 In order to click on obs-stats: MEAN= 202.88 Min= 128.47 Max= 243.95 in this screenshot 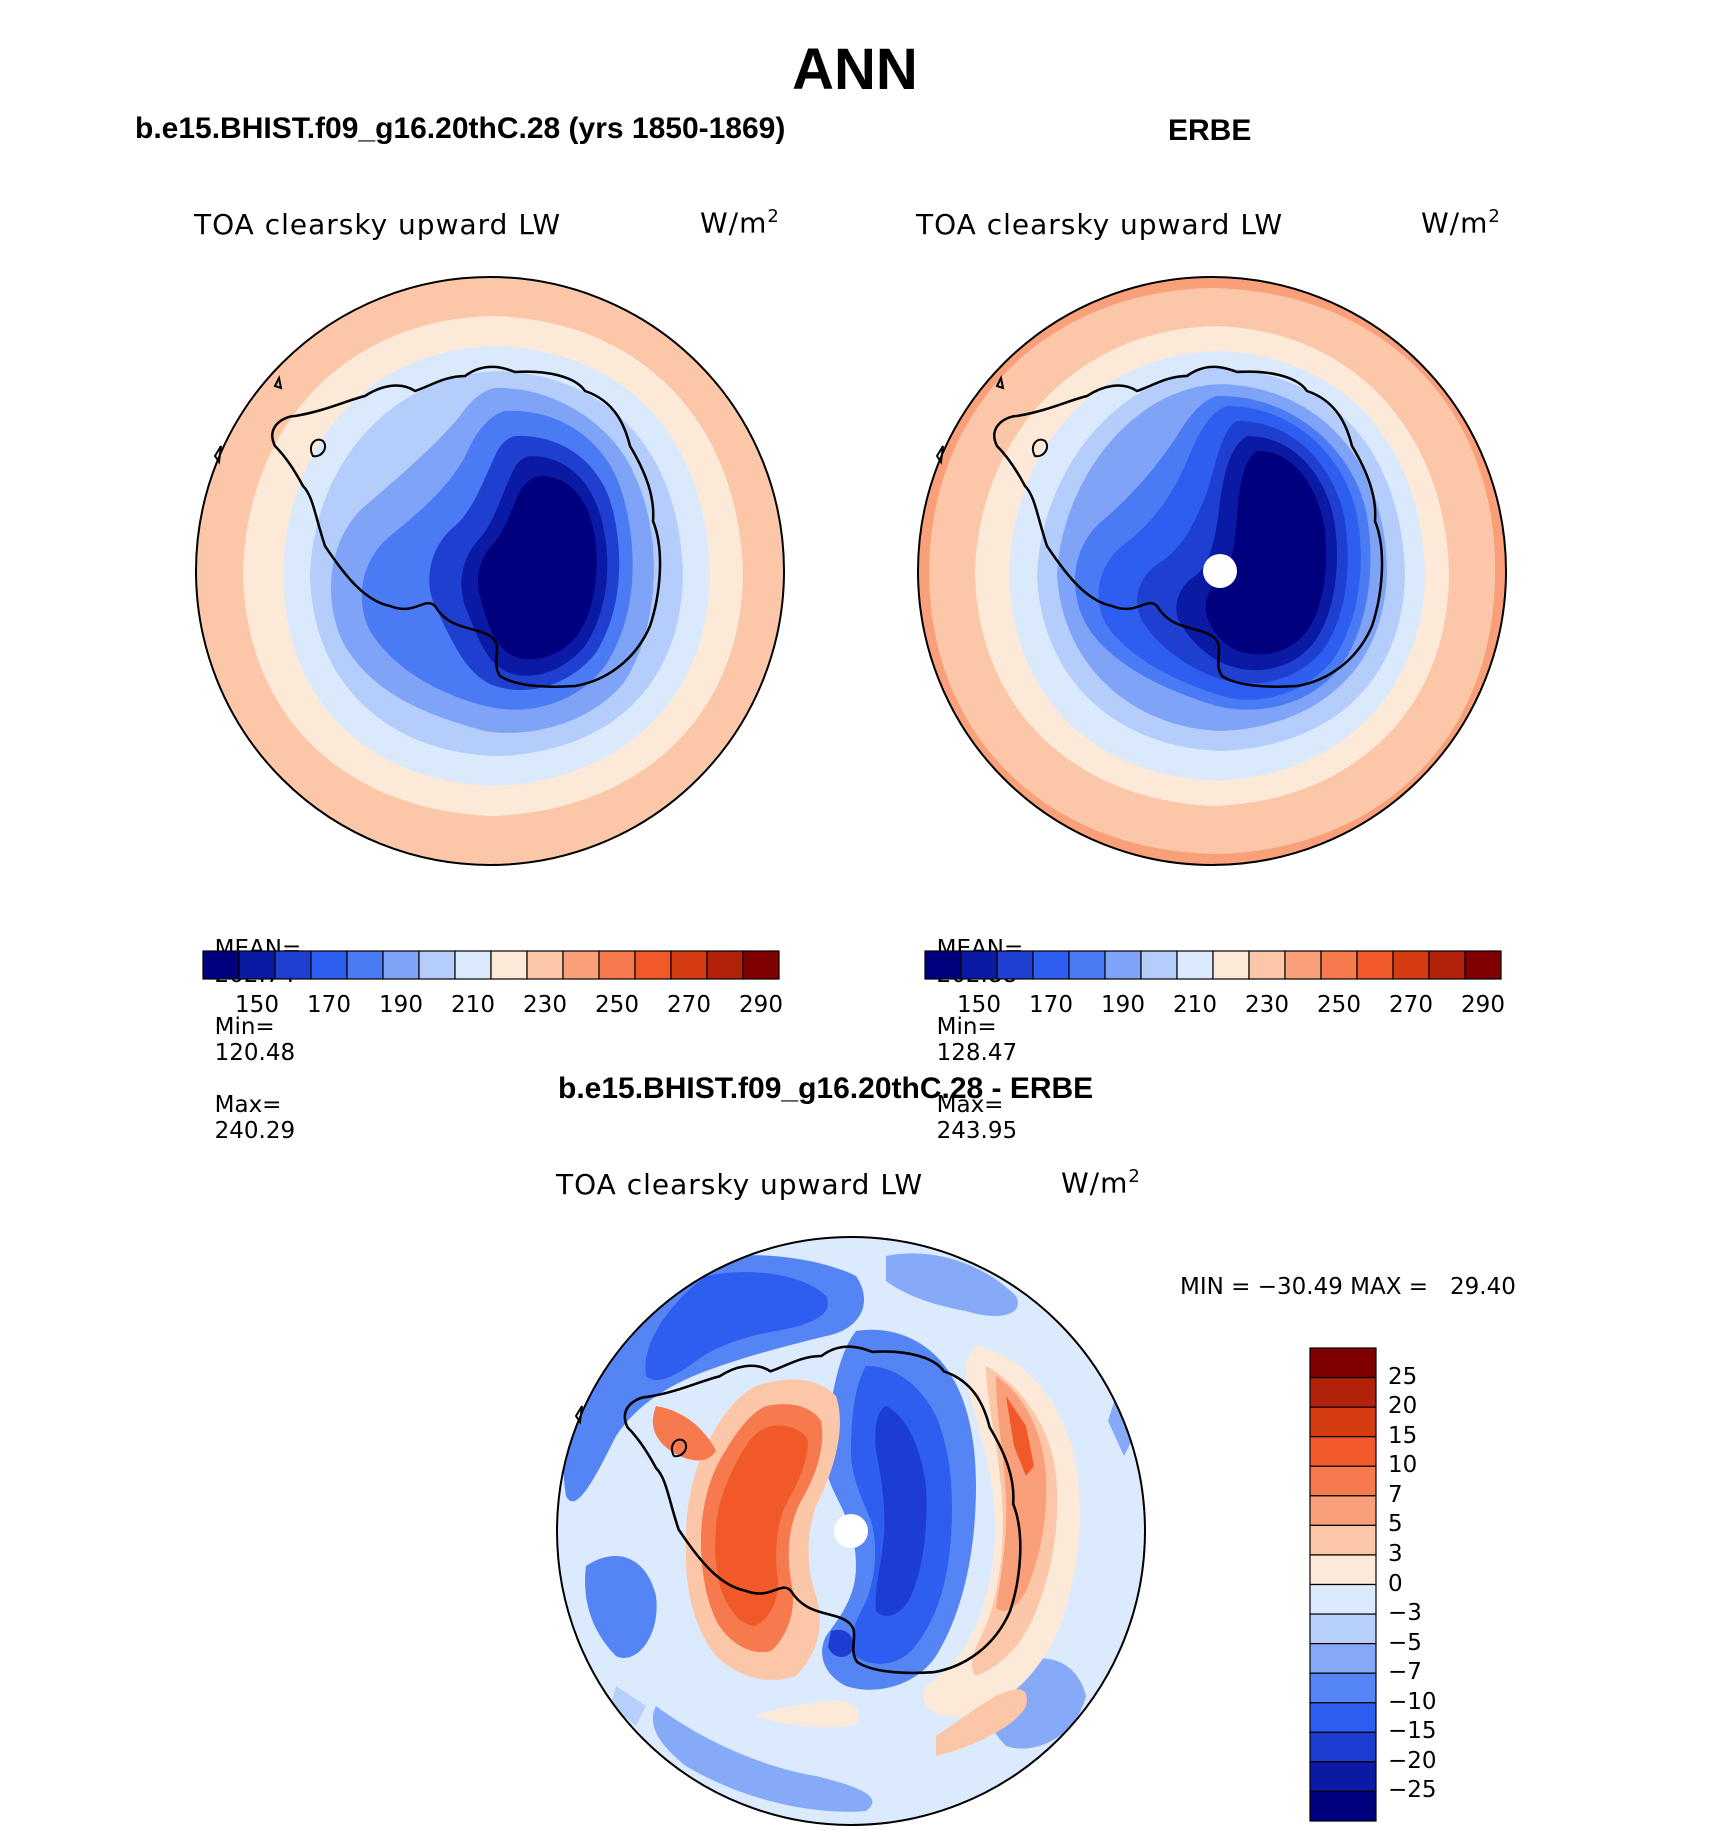, I will do `click(973, 1027)`.